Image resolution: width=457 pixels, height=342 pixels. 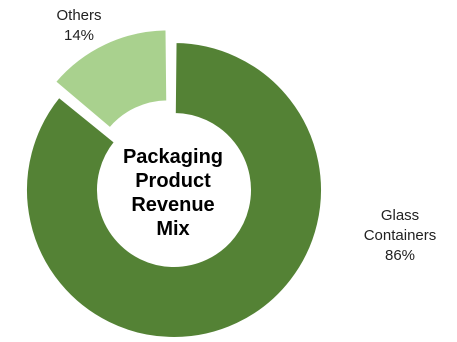 I want to click on chart-title-line-3: Revenue, so click(x=173, y=205).